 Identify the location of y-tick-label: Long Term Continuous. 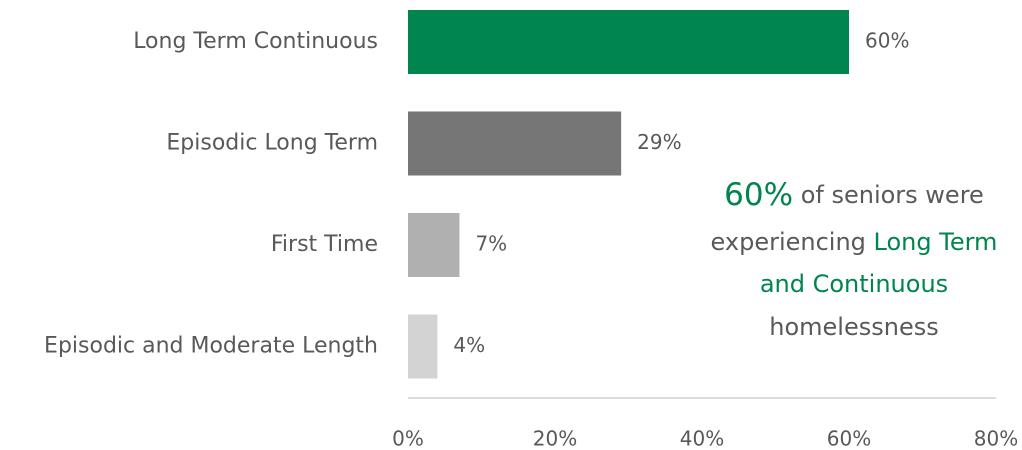
(255, 41).